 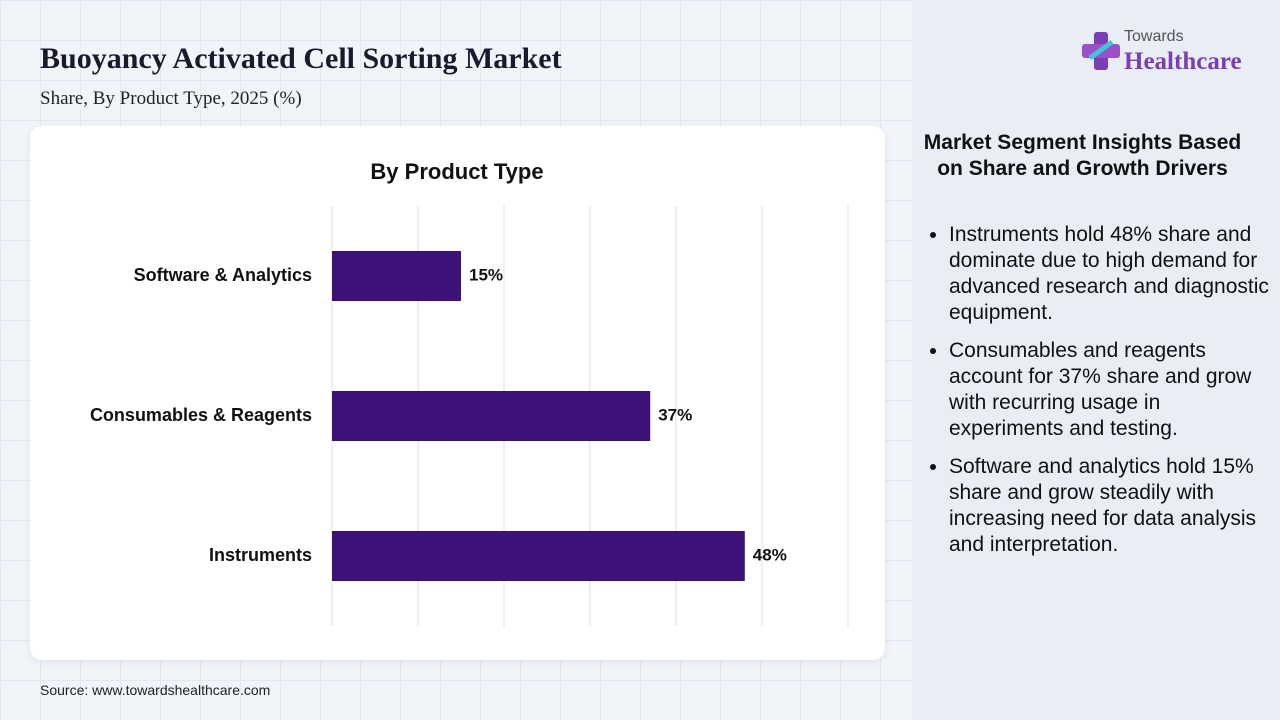 I want to click on category-label: Consumables & Reagents, so click(x=201, y=415).